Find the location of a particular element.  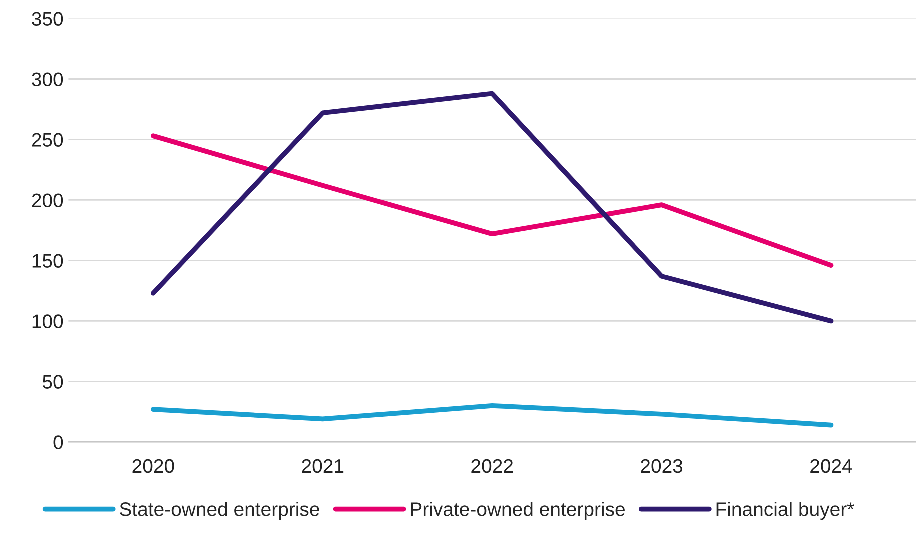

y-tick-label: 100 is located at coordinates (48, 321).